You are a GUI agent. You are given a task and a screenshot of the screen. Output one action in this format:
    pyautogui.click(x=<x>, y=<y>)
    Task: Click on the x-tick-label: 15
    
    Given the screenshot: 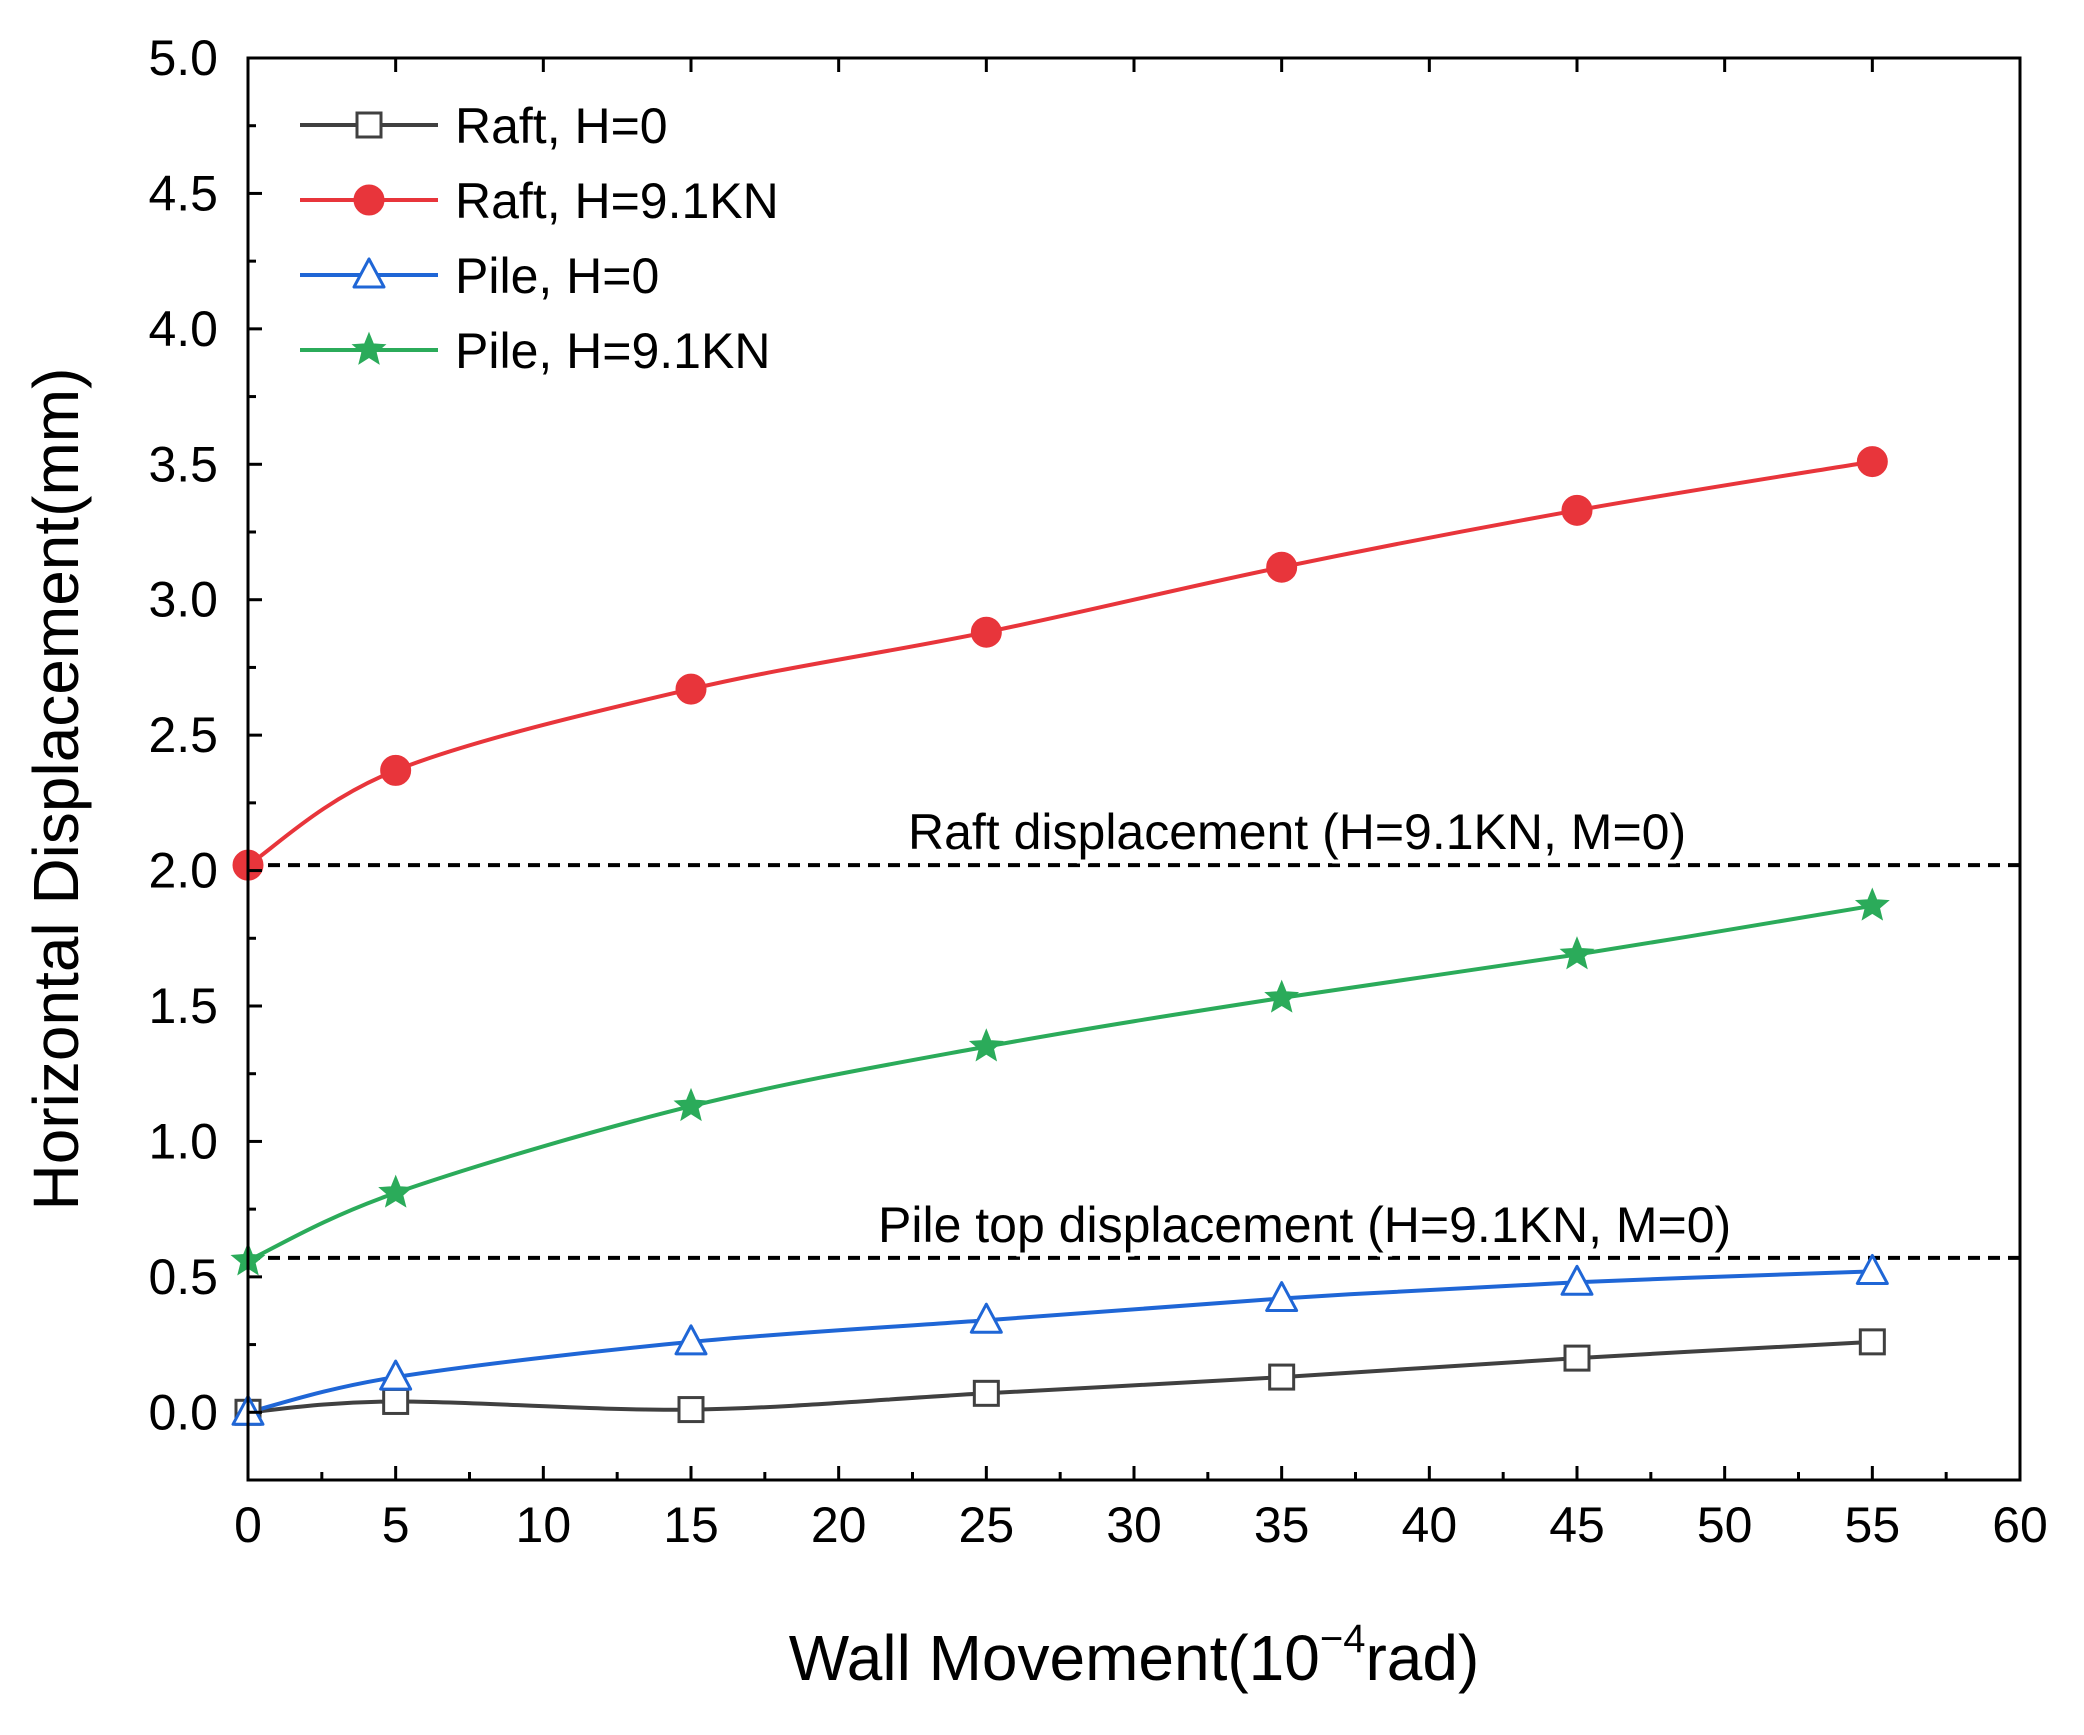 What is the action you would take?
    pyautogui.click(x=691, y=1525)
    